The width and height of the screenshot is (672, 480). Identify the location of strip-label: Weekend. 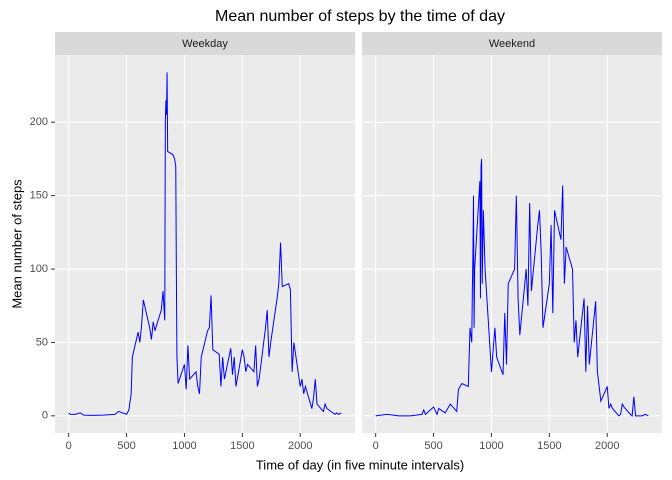
(512, 44).